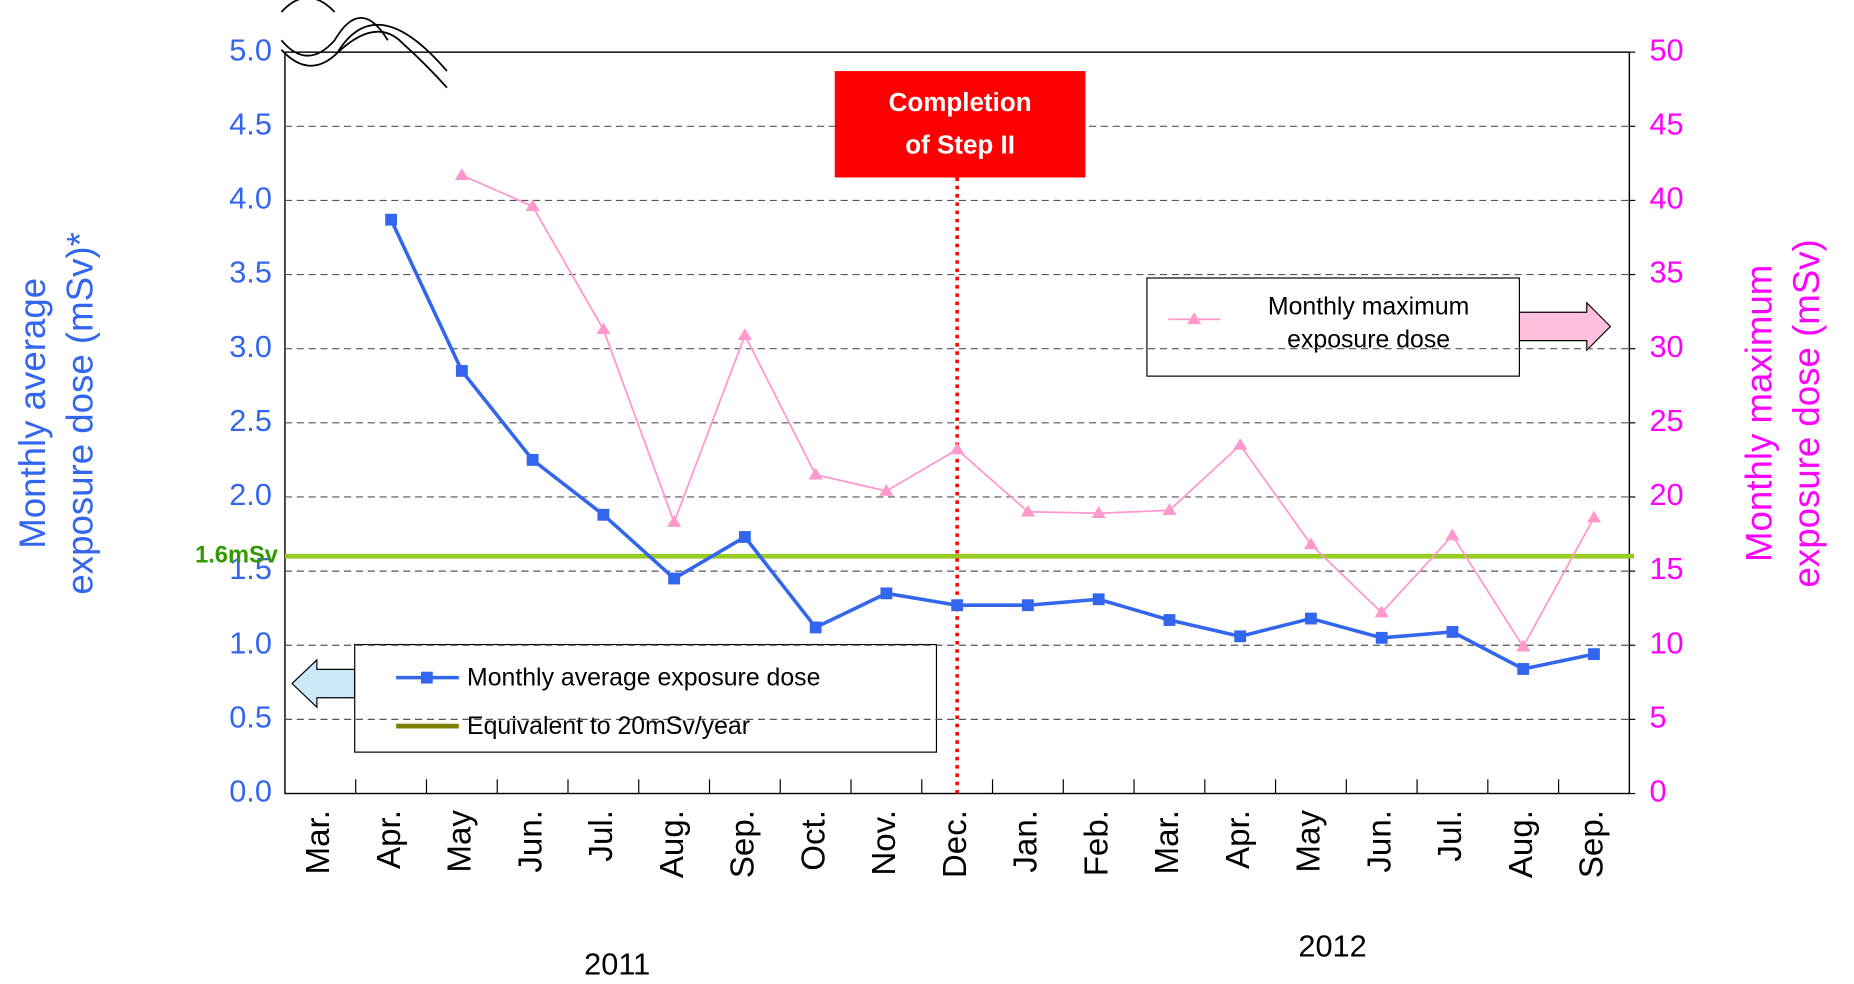 The height and width of the screenshot is (984, 1854). I want to click on axis-title: Monthly maximum, so click(1758, 413).